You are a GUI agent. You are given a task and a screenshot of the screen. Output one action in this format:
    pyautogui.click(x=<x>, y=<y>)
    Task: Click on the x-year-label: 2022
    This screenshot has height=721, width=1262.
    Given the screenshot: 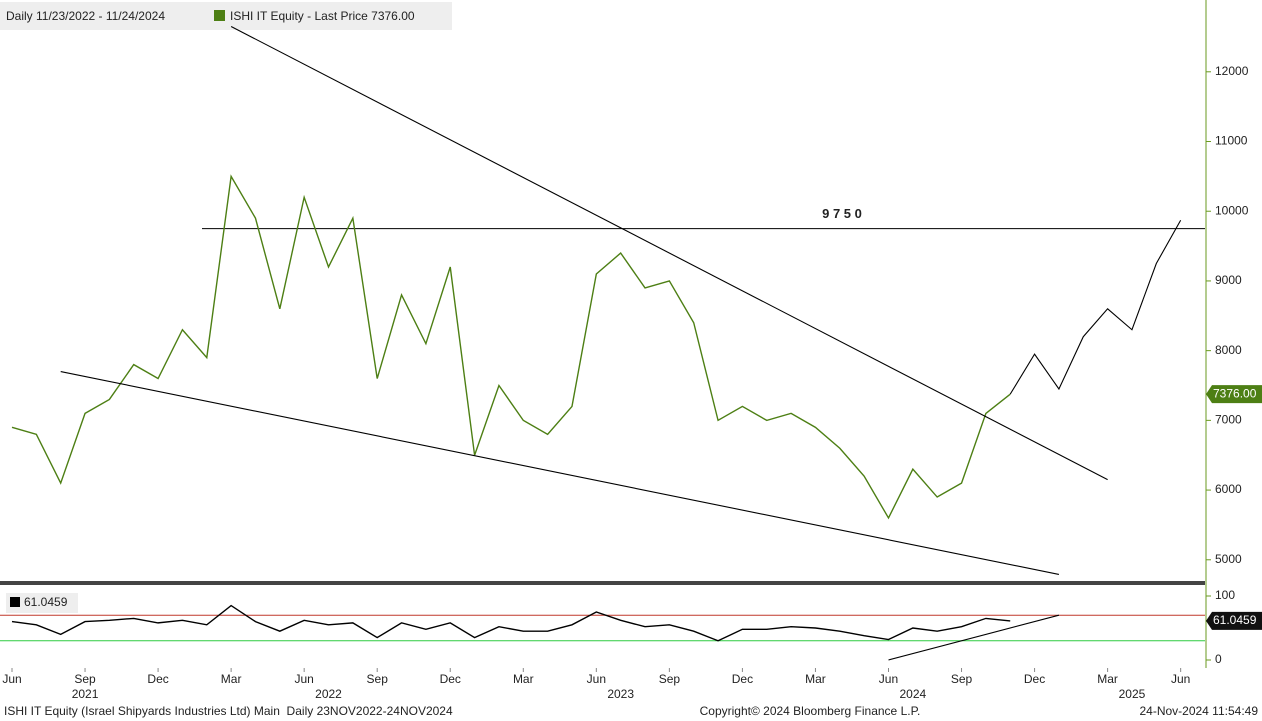 What is the action you would take?
    pyautogui.click(x=328, y=694)
    